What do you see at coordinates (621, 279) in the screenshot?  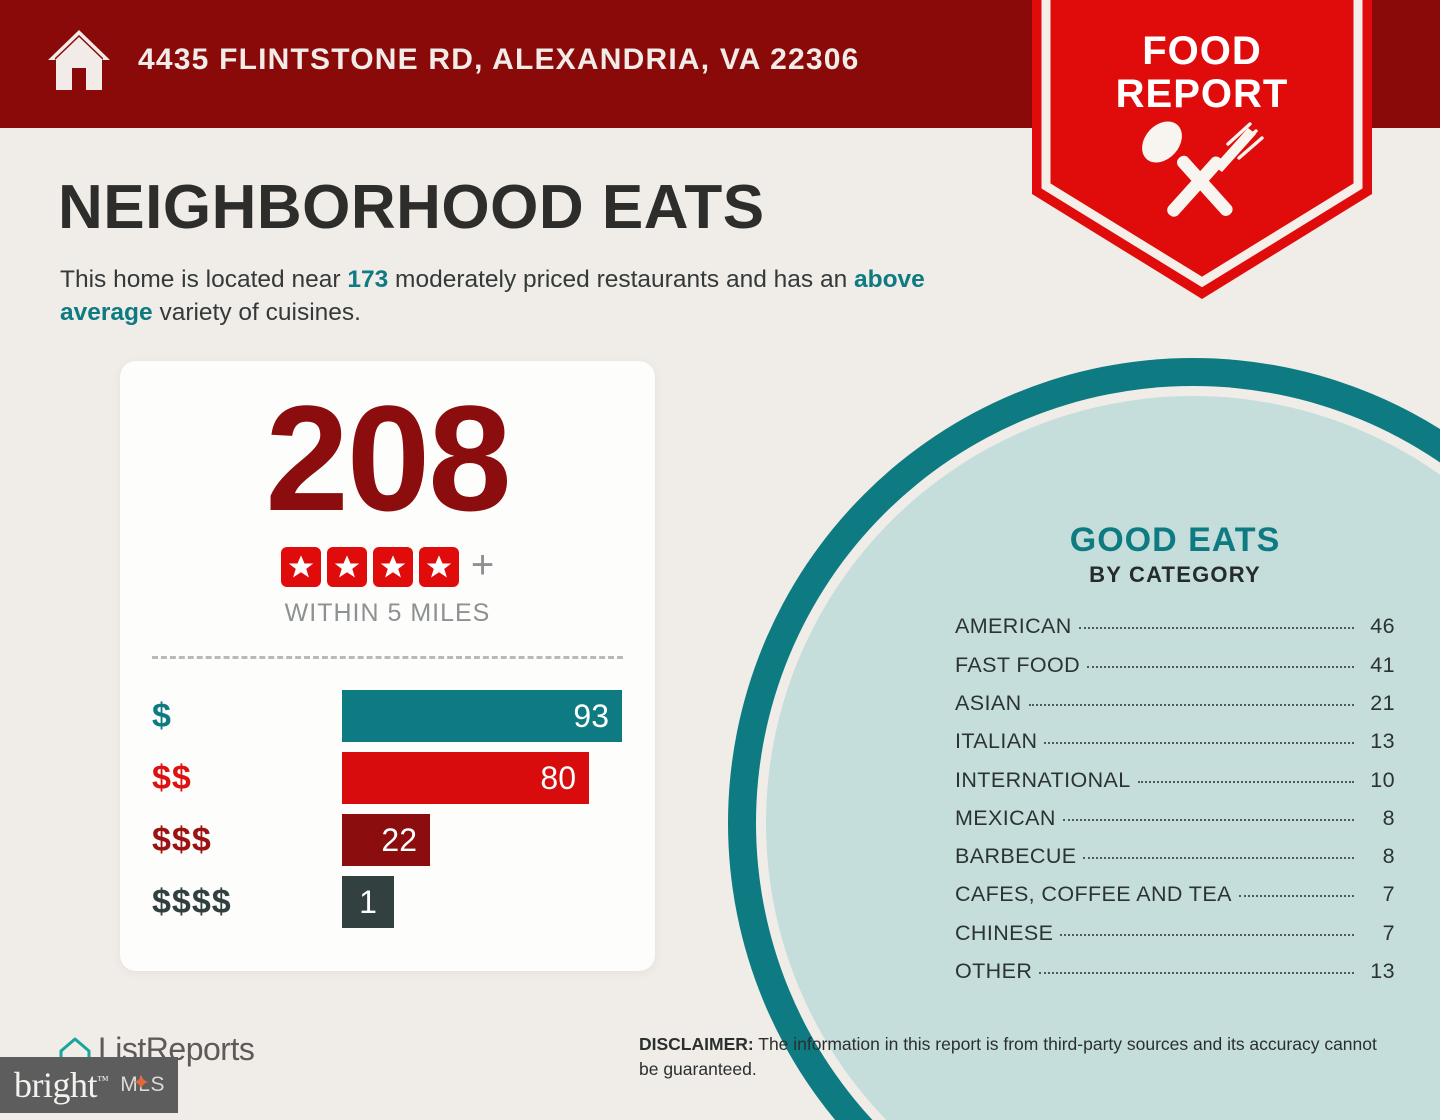 I see `subtitle-mid: moderately priced restaurants and has an` at bounding box center [621, 279].